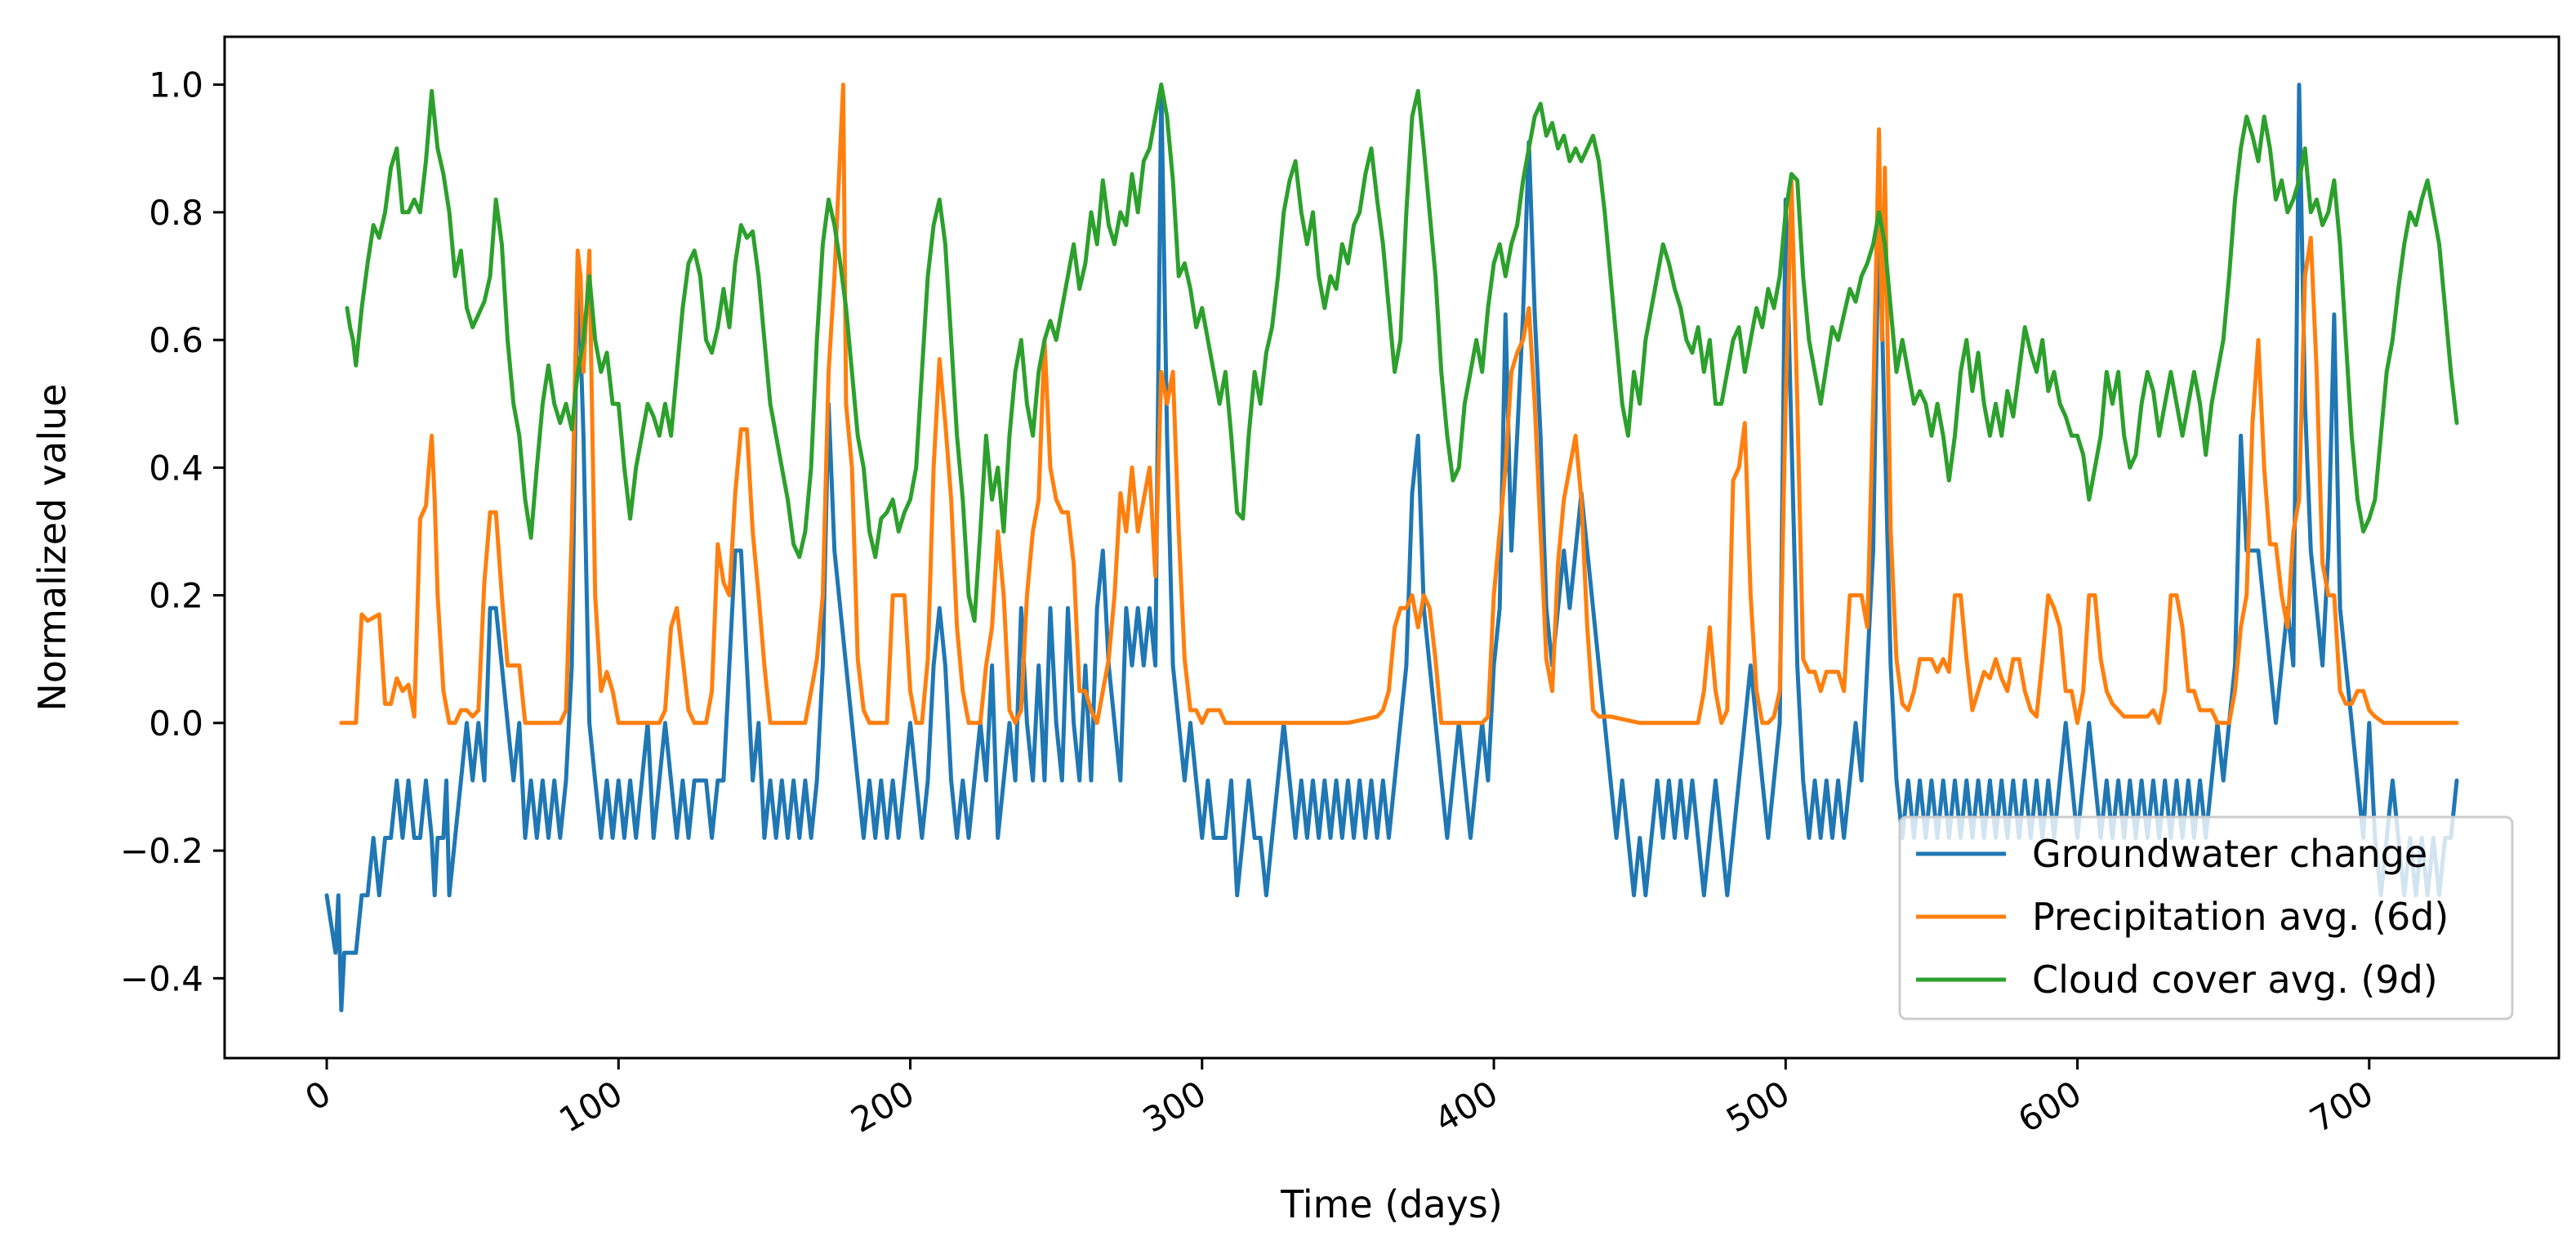  What do you see at coordinates (161, 851) in the screenshot?
I see `y-tick-label: −0.2` at bounding box center [161, 851].